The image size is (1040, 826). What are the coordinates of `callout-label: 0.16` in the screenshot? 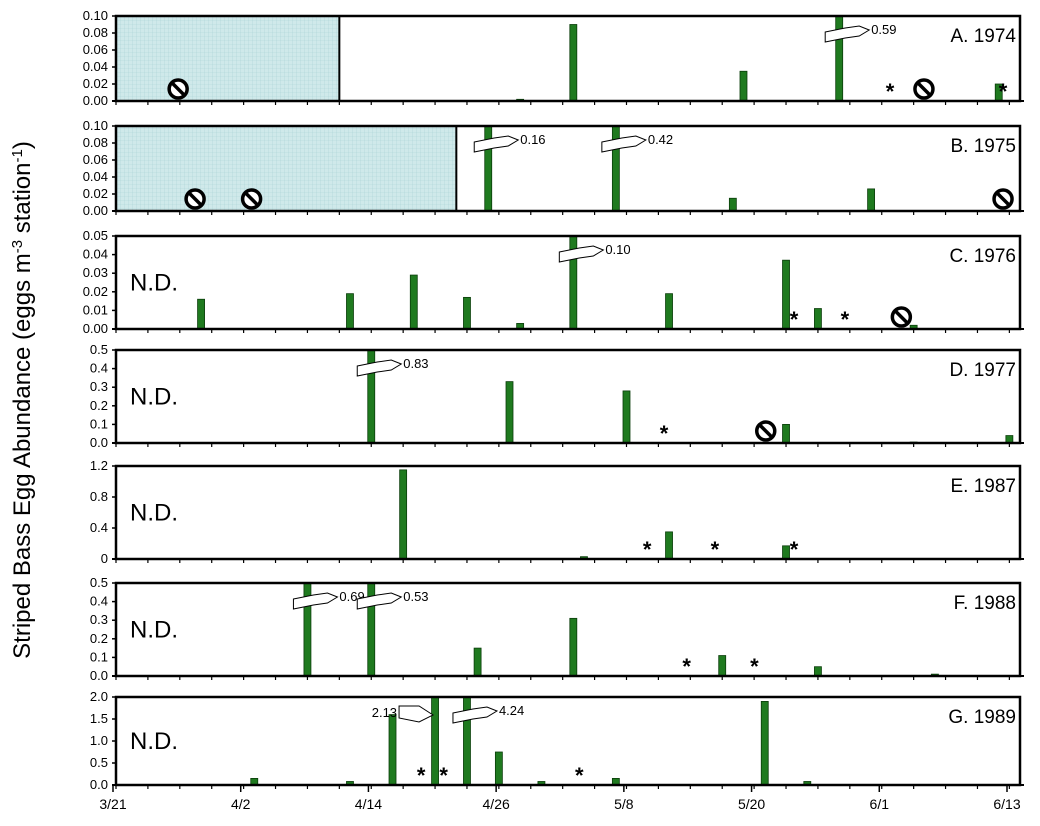 It's located at (532, 139).